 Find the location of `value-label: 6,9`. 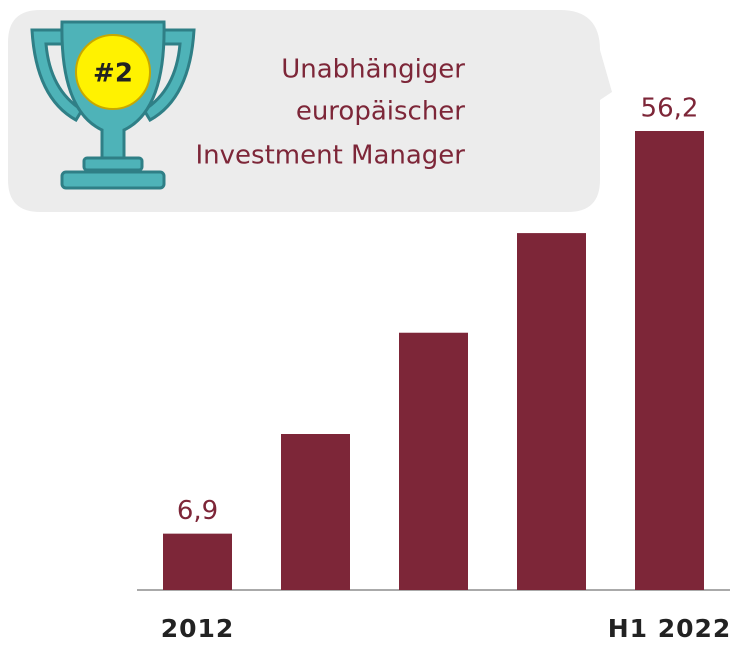

value-label: 6,9 is located at coordinates (197, 511).